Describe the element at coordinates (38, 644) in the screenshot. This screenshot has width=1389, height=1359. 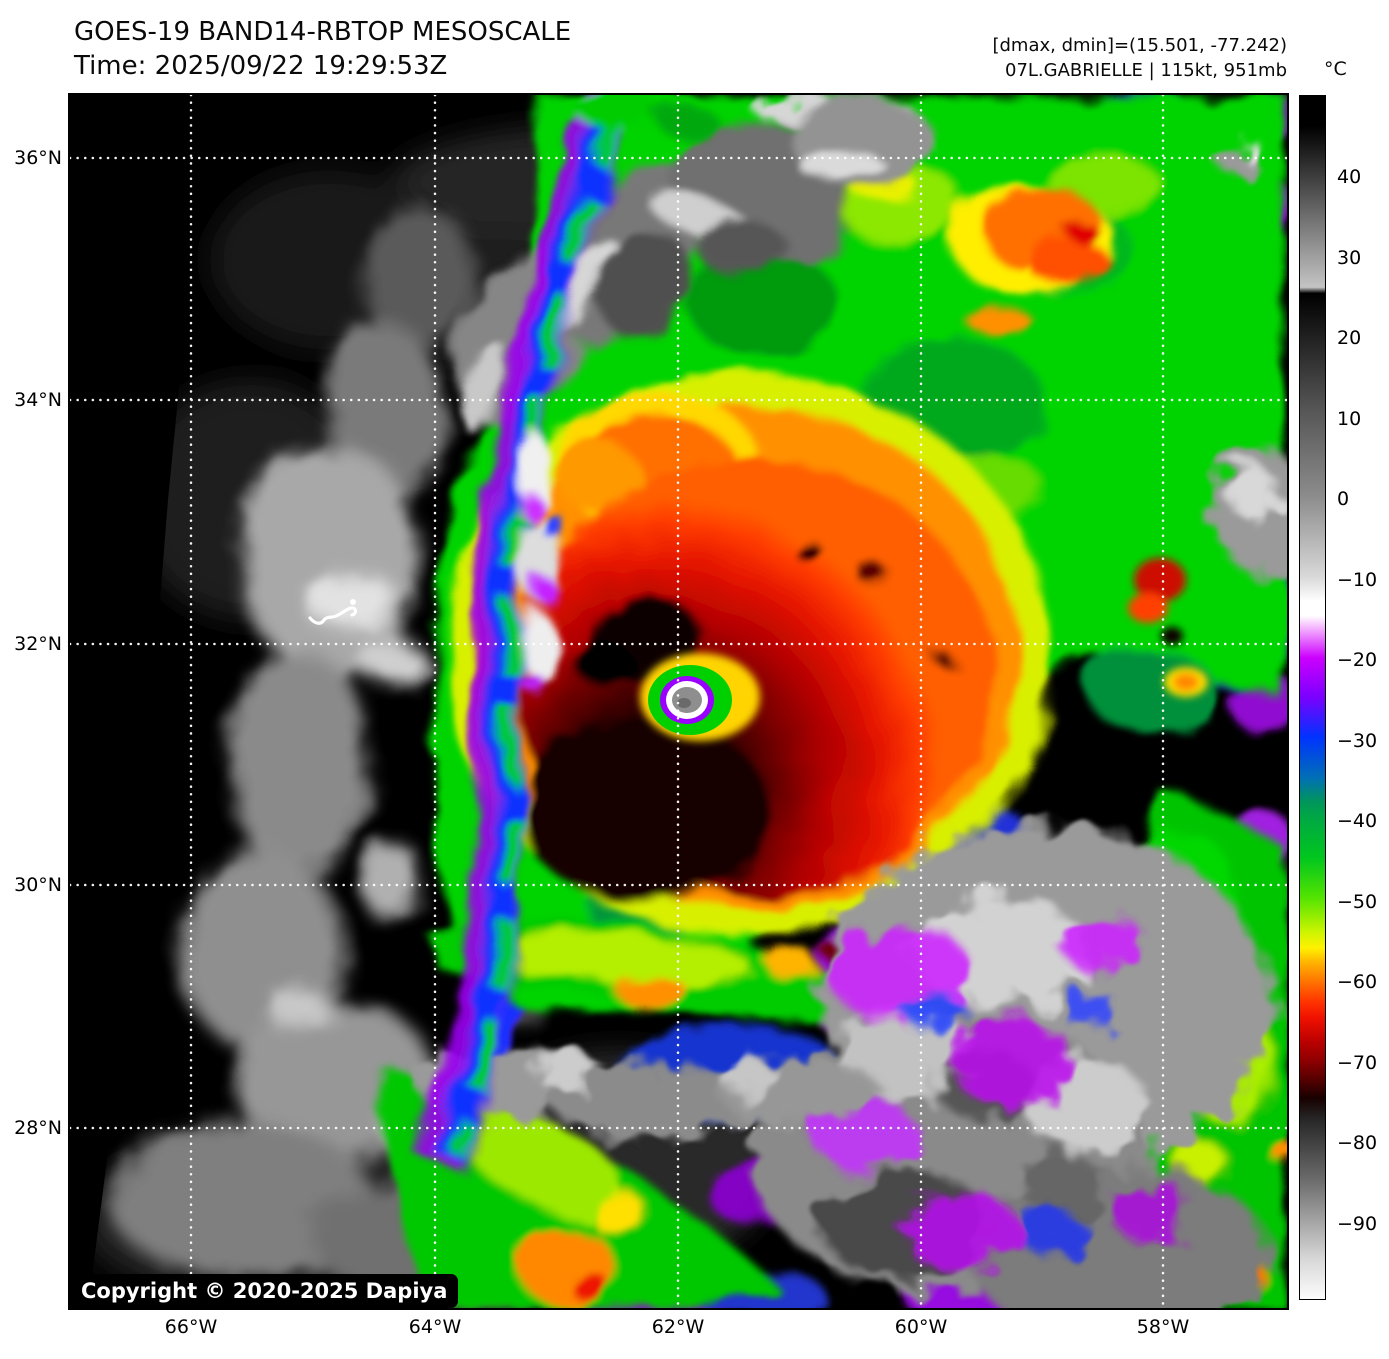
I see `lat-label-32n: 32°N` at that location.